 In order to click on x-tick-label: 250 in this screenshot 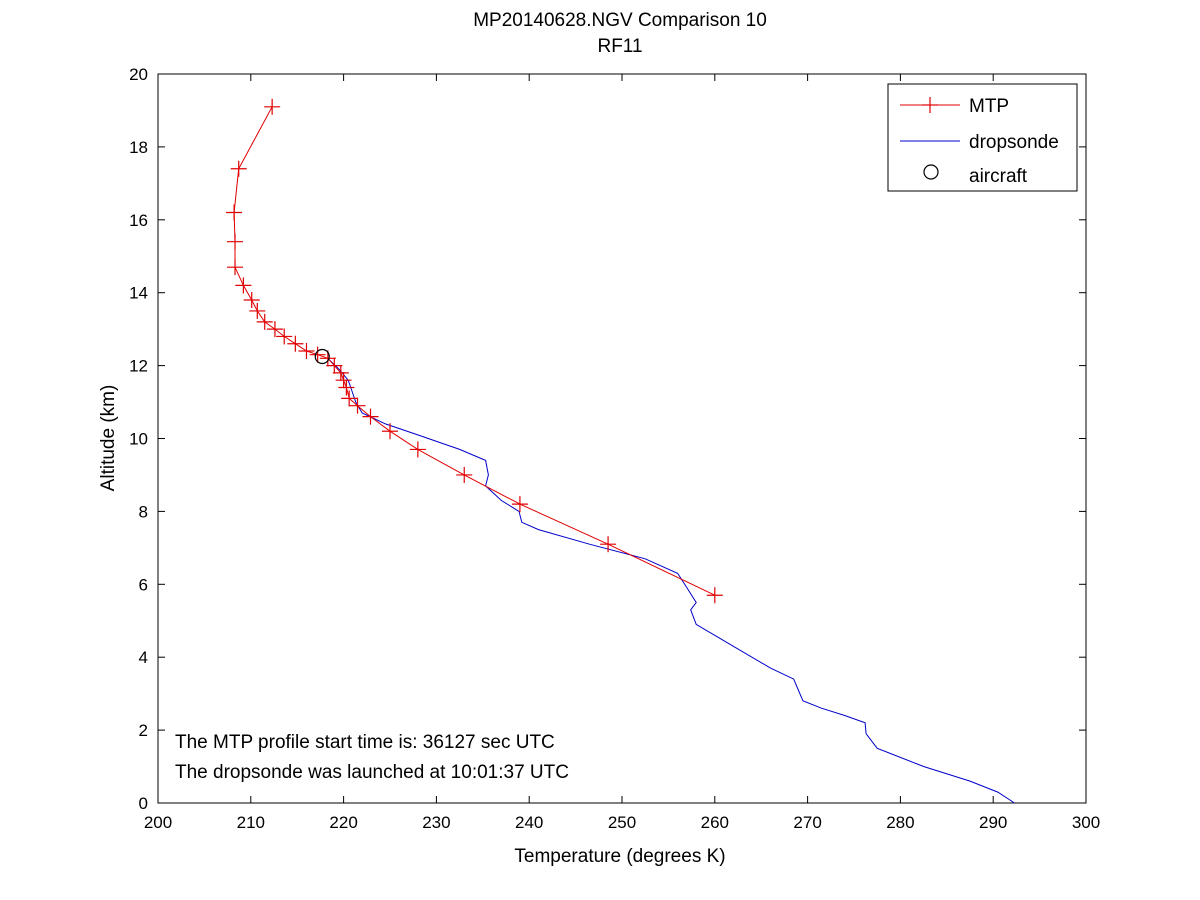, I will do `click(622, 822)`.